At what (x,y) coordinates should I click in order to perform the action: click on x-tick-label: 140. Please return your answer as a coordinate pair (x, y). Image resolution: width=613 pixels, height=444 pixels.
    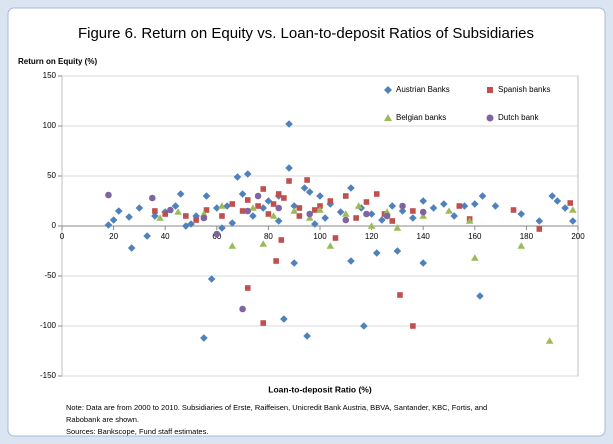
    Looking at the image, I should click on (424, 236).